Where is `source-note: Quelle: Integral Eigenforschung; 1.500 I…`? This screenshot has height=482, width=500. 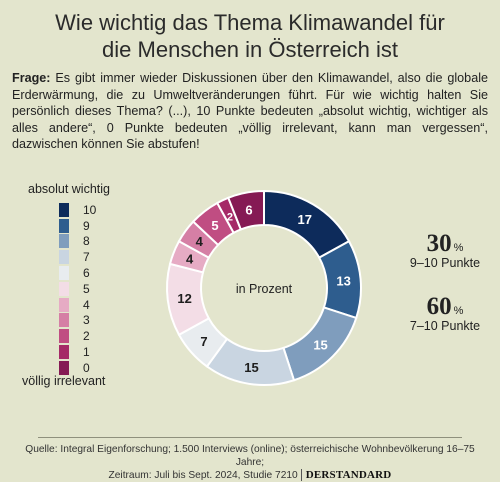 source-note: Quelle: Integral Eigenforschung; 1.500 I… is located at coordinates (250, 462).